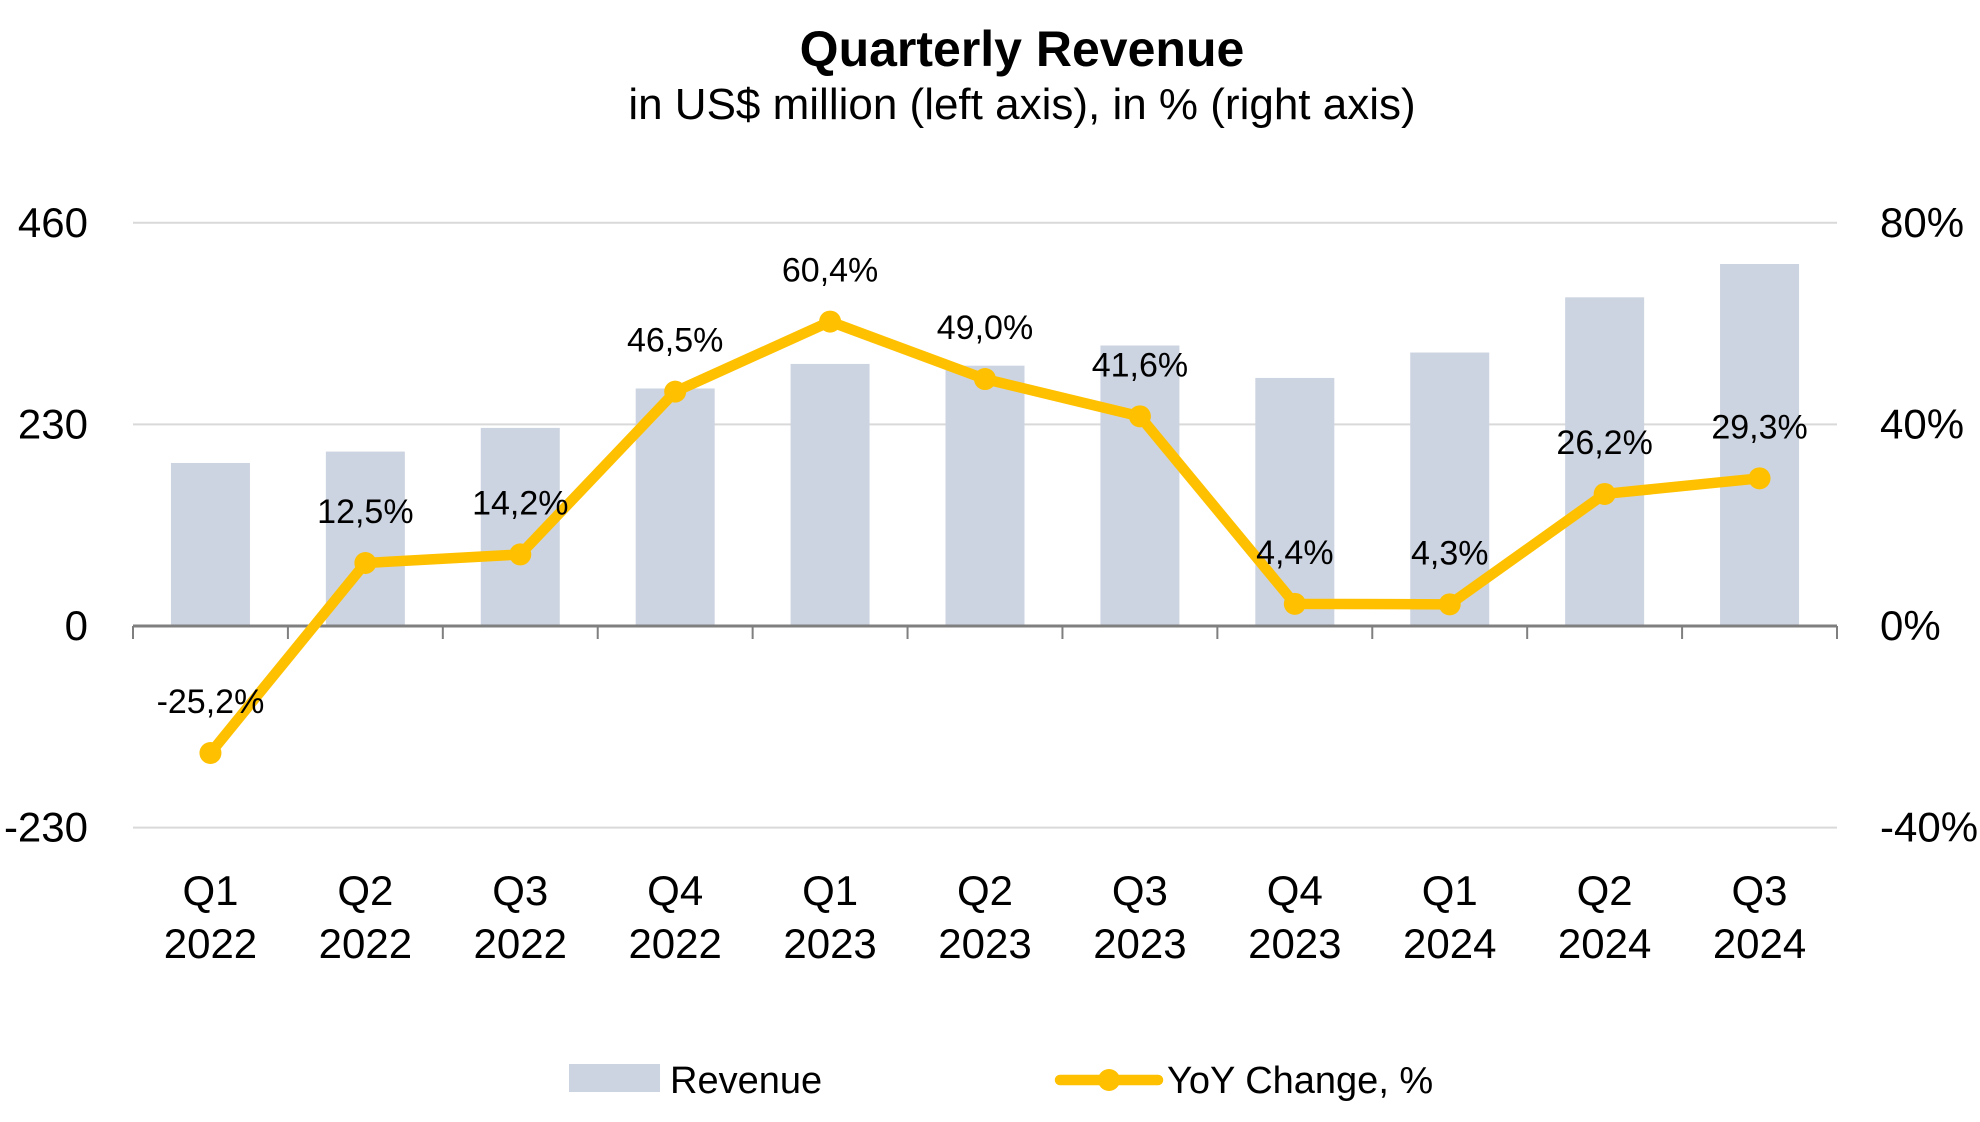  I want to click on right-axis-tick-label: 0%, so click(1910, 625).